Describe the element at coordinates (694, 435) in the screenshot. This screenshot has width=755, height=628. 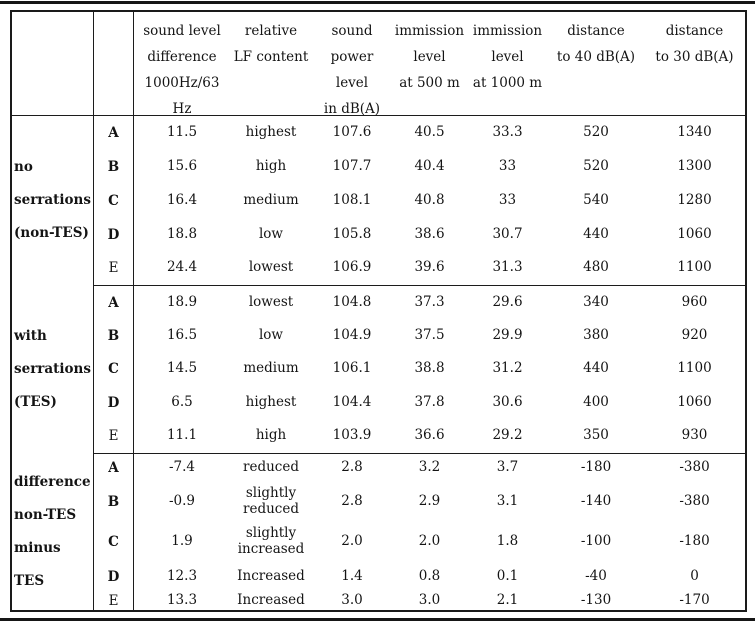
I see `value-cell-distance-to-30-dba: 930` at that location.